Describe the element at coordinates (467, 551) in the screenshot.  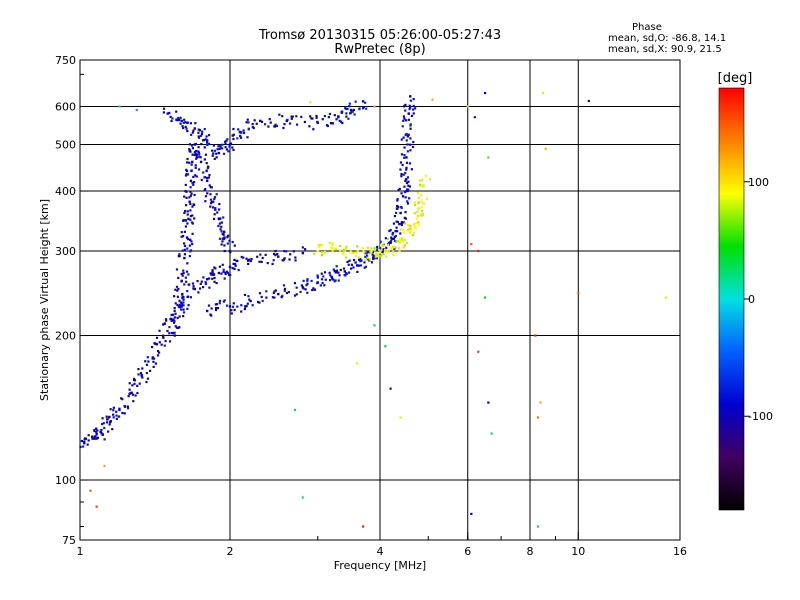
I see `x-tick-label: 6` at that location.